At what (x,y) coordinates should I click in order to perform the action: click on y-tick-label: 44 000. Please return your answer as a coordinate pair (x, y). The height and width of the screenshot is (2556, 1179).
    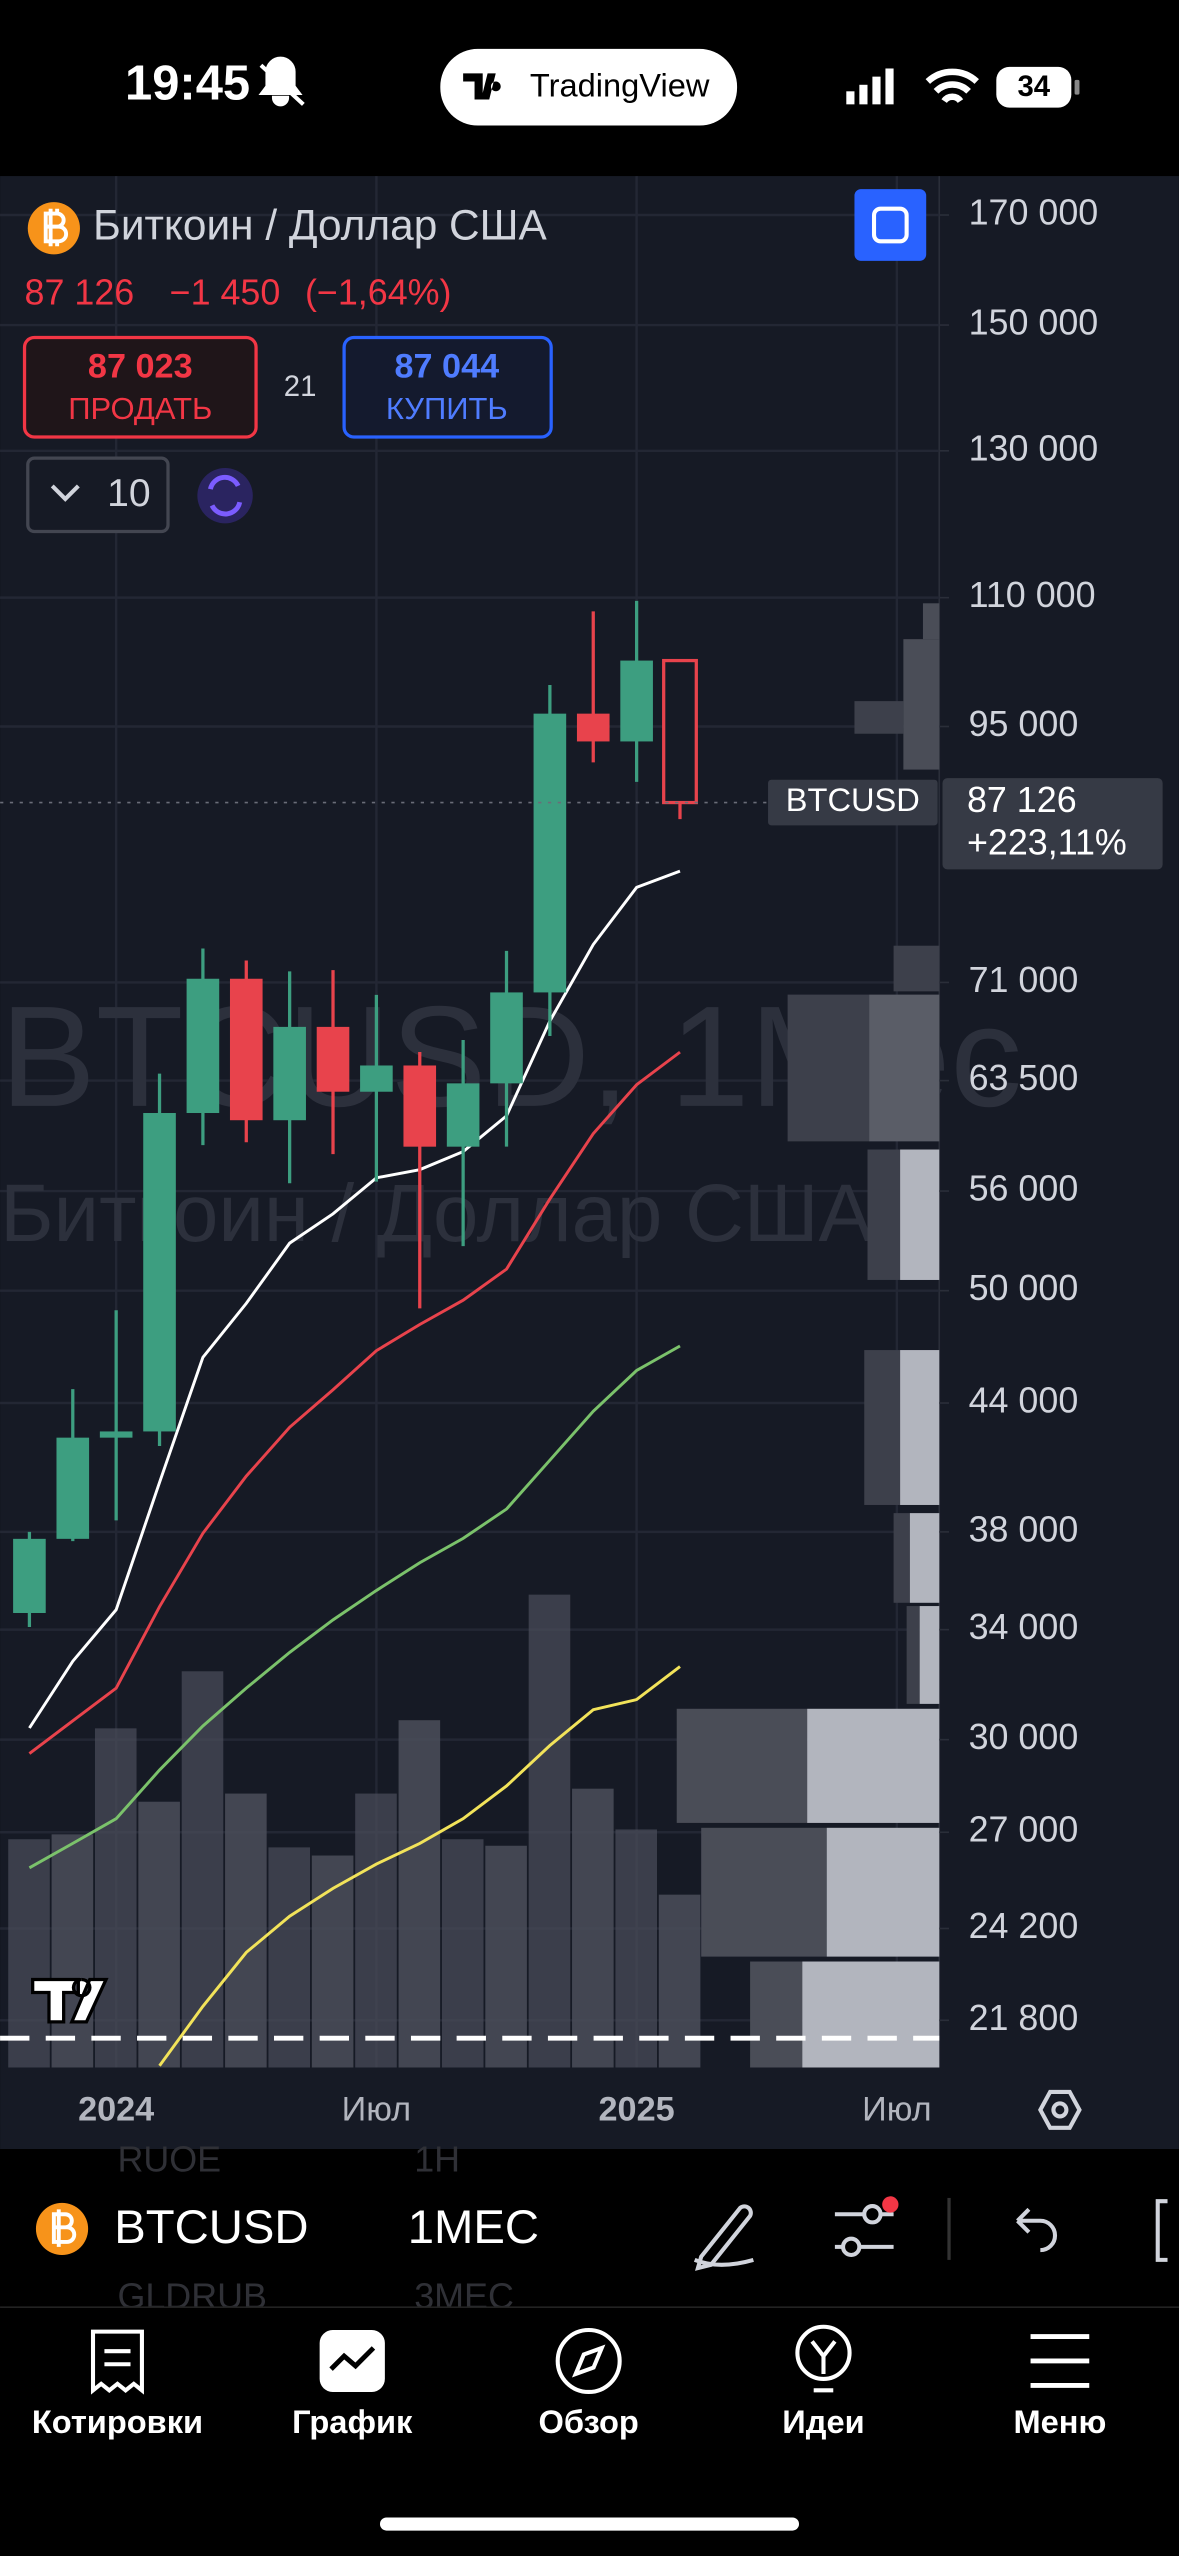
    Looking at the image, I should click on (1024, 1400).